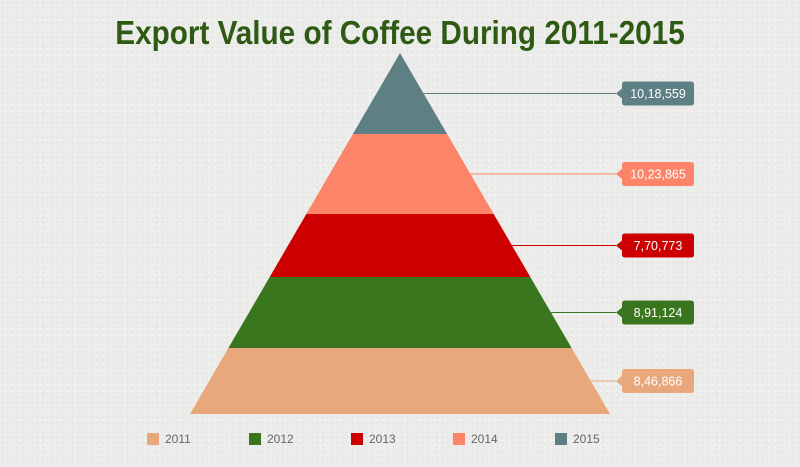 The width and height of the screenshot is (800, 467). Describe the element at coordinates (400, 442) in the screenshot. I see `chart-legend: 2011 2012 2013 2014 2015` at that location.